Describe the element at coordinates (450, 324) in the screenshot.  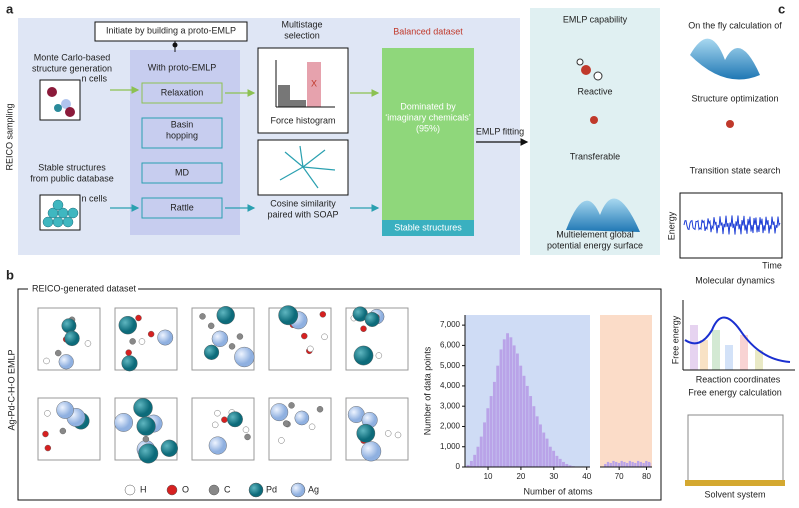
I see `label: 7,000` at that location.